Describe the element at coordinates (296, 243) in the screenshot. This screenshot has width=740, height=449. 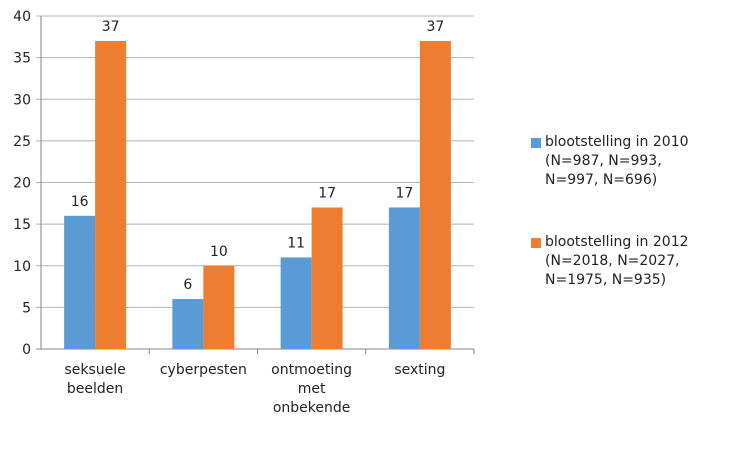
I see `data-label: 11` at that location.